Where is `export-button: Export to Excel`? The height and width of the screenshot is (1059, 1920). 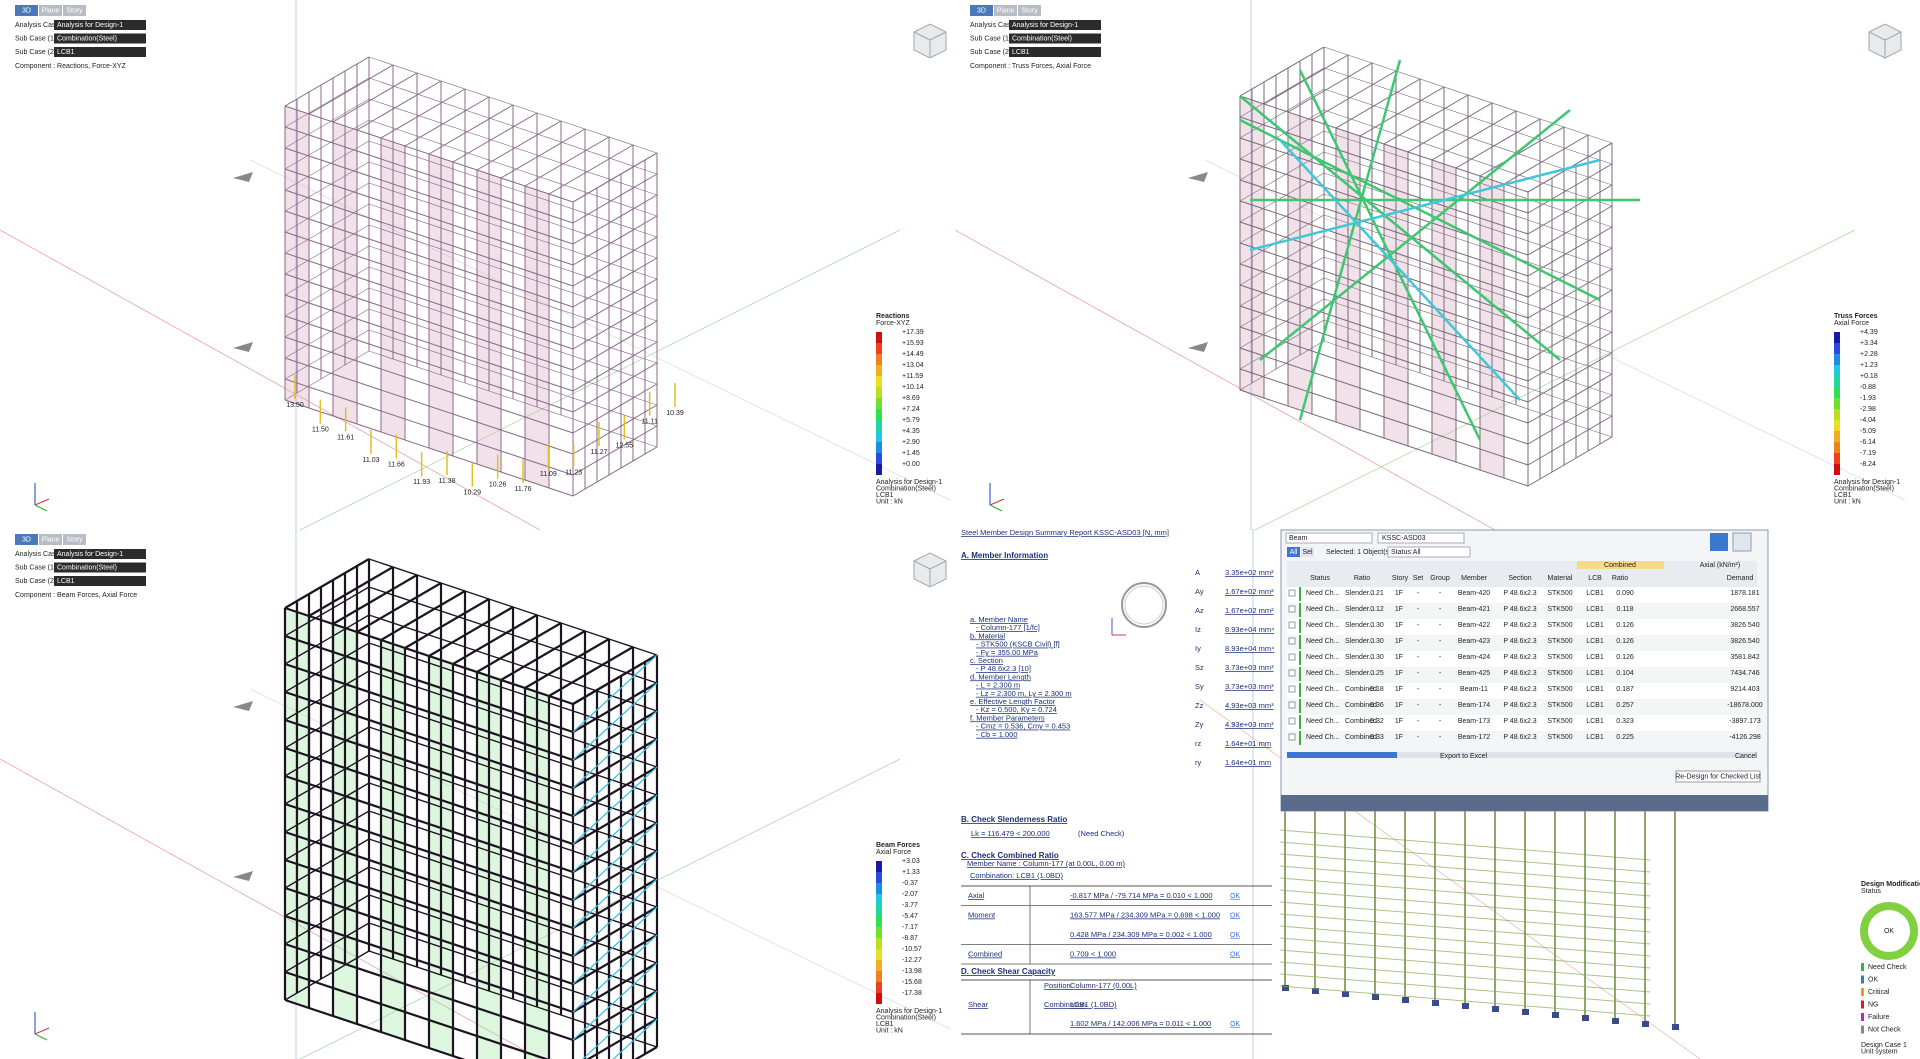 export-button: Export to Excel is located at coordinates (1464, 756).